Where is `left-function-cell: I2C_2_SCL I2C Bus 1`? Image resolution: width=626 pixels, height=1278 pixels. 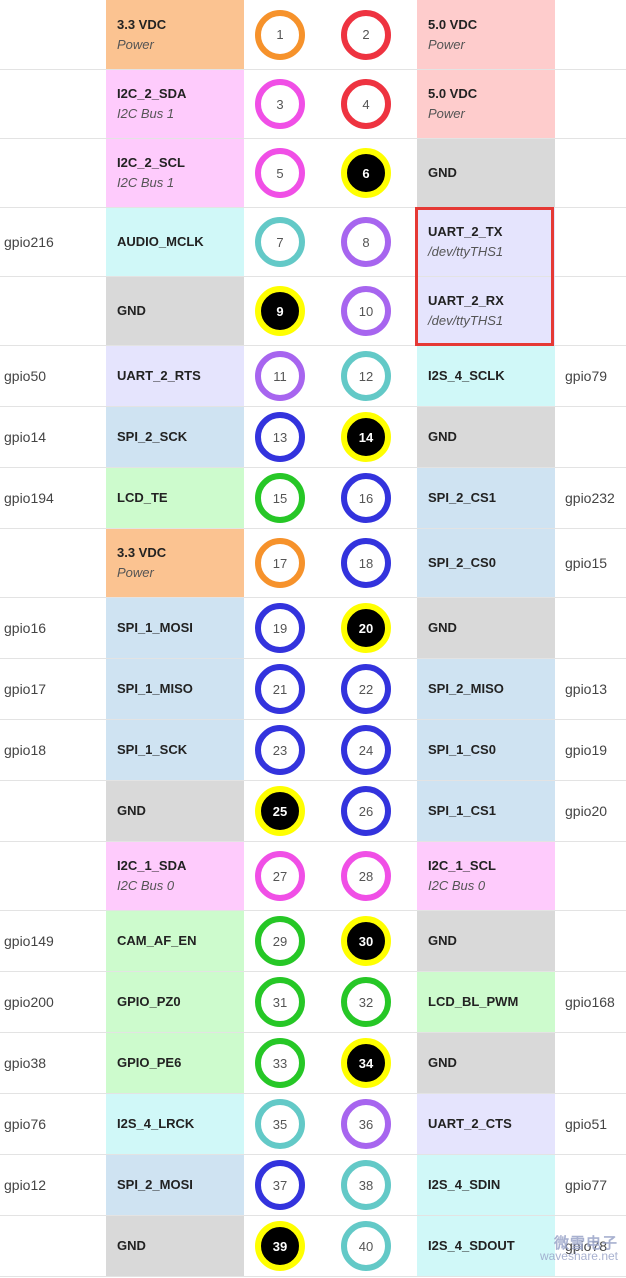
left-function-cell: I2C_2_SCL I2C Bus 1 is located at coordinates (175, 173).